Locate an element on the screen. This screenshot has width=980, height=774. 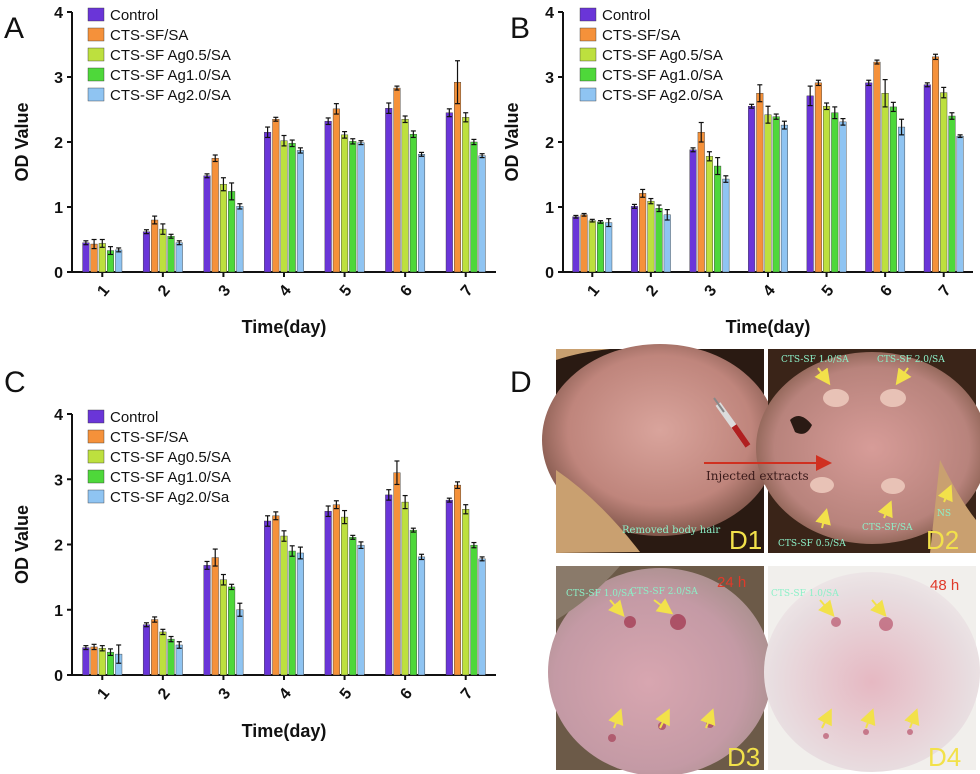
d3-label: D3 is located at coordinates (743, 757).